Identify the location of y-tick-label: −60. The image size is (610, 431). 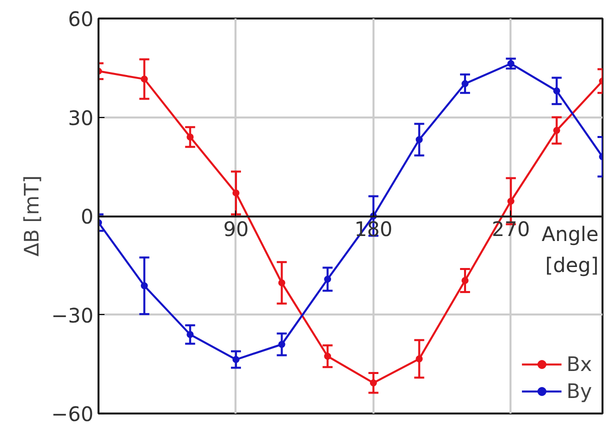
(72, 414).